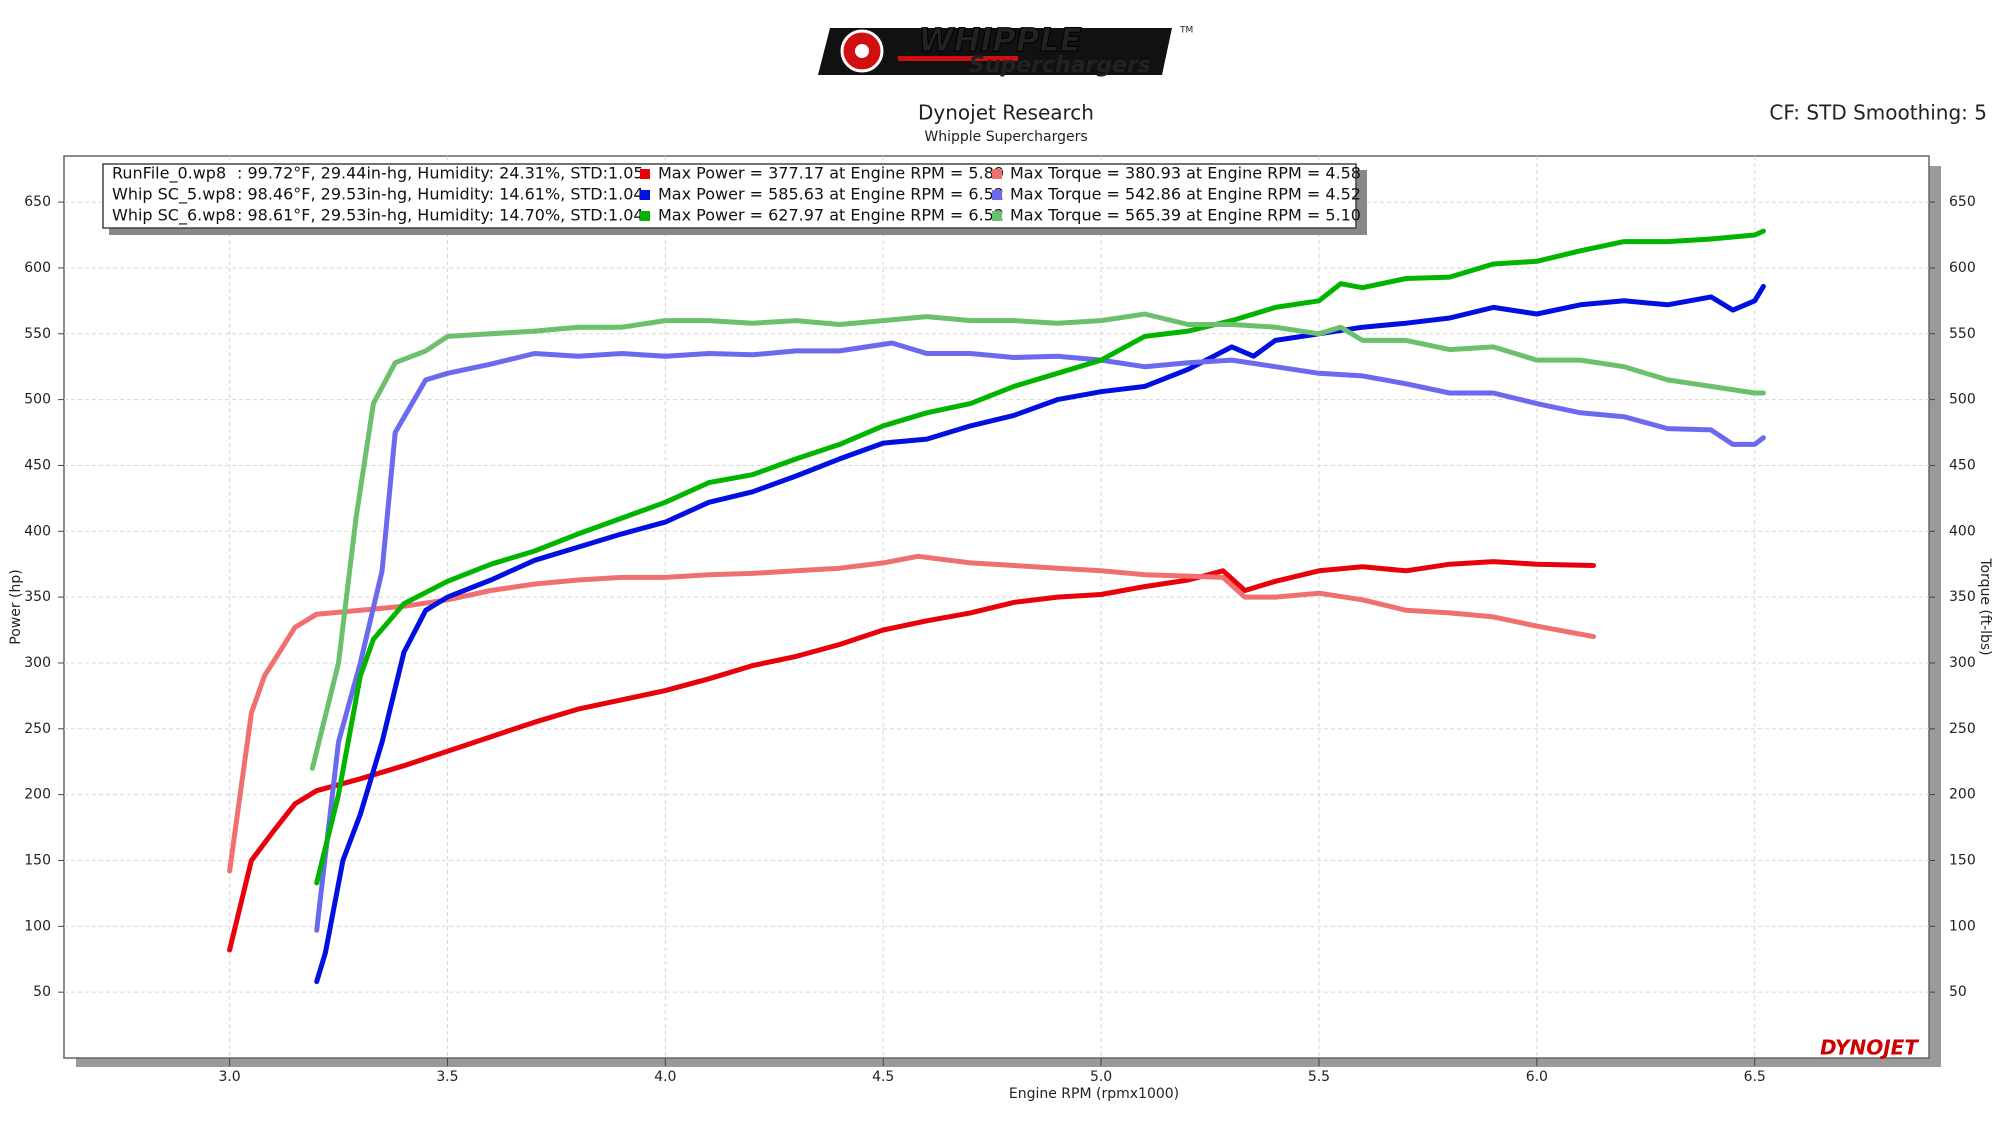 This screenshot has height=1125, width=2000. I want to click on legend-entry: Max Power = 627.97 at Engine RPM = 6.52, so click(831, 215).